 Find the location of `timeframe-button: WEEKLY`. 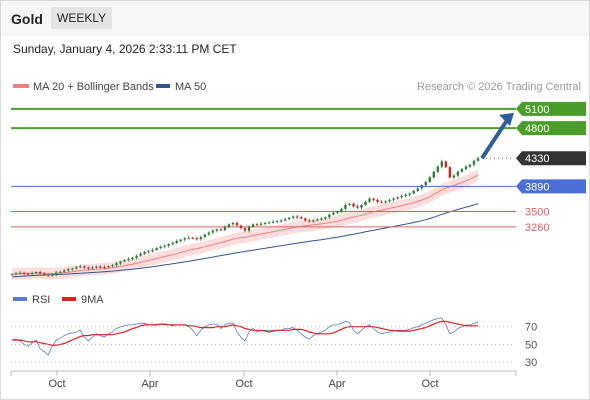

timeframe-button: WEEKLY is located at coordinates (82, 18).